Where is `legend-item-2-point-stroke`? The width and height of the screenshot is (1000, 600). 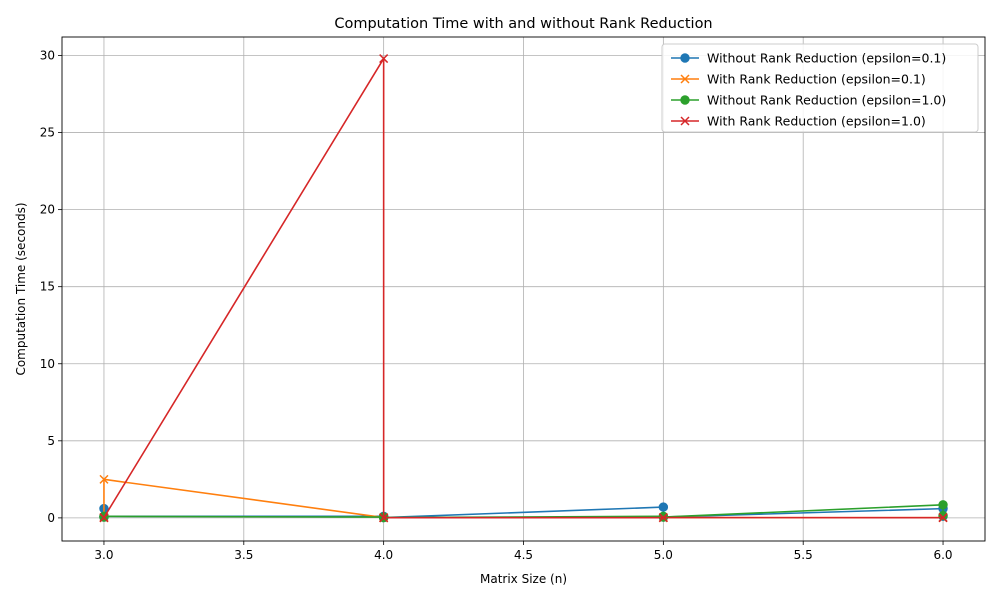
legend-item-2-point-stroke is located at coordinates (685, 79).